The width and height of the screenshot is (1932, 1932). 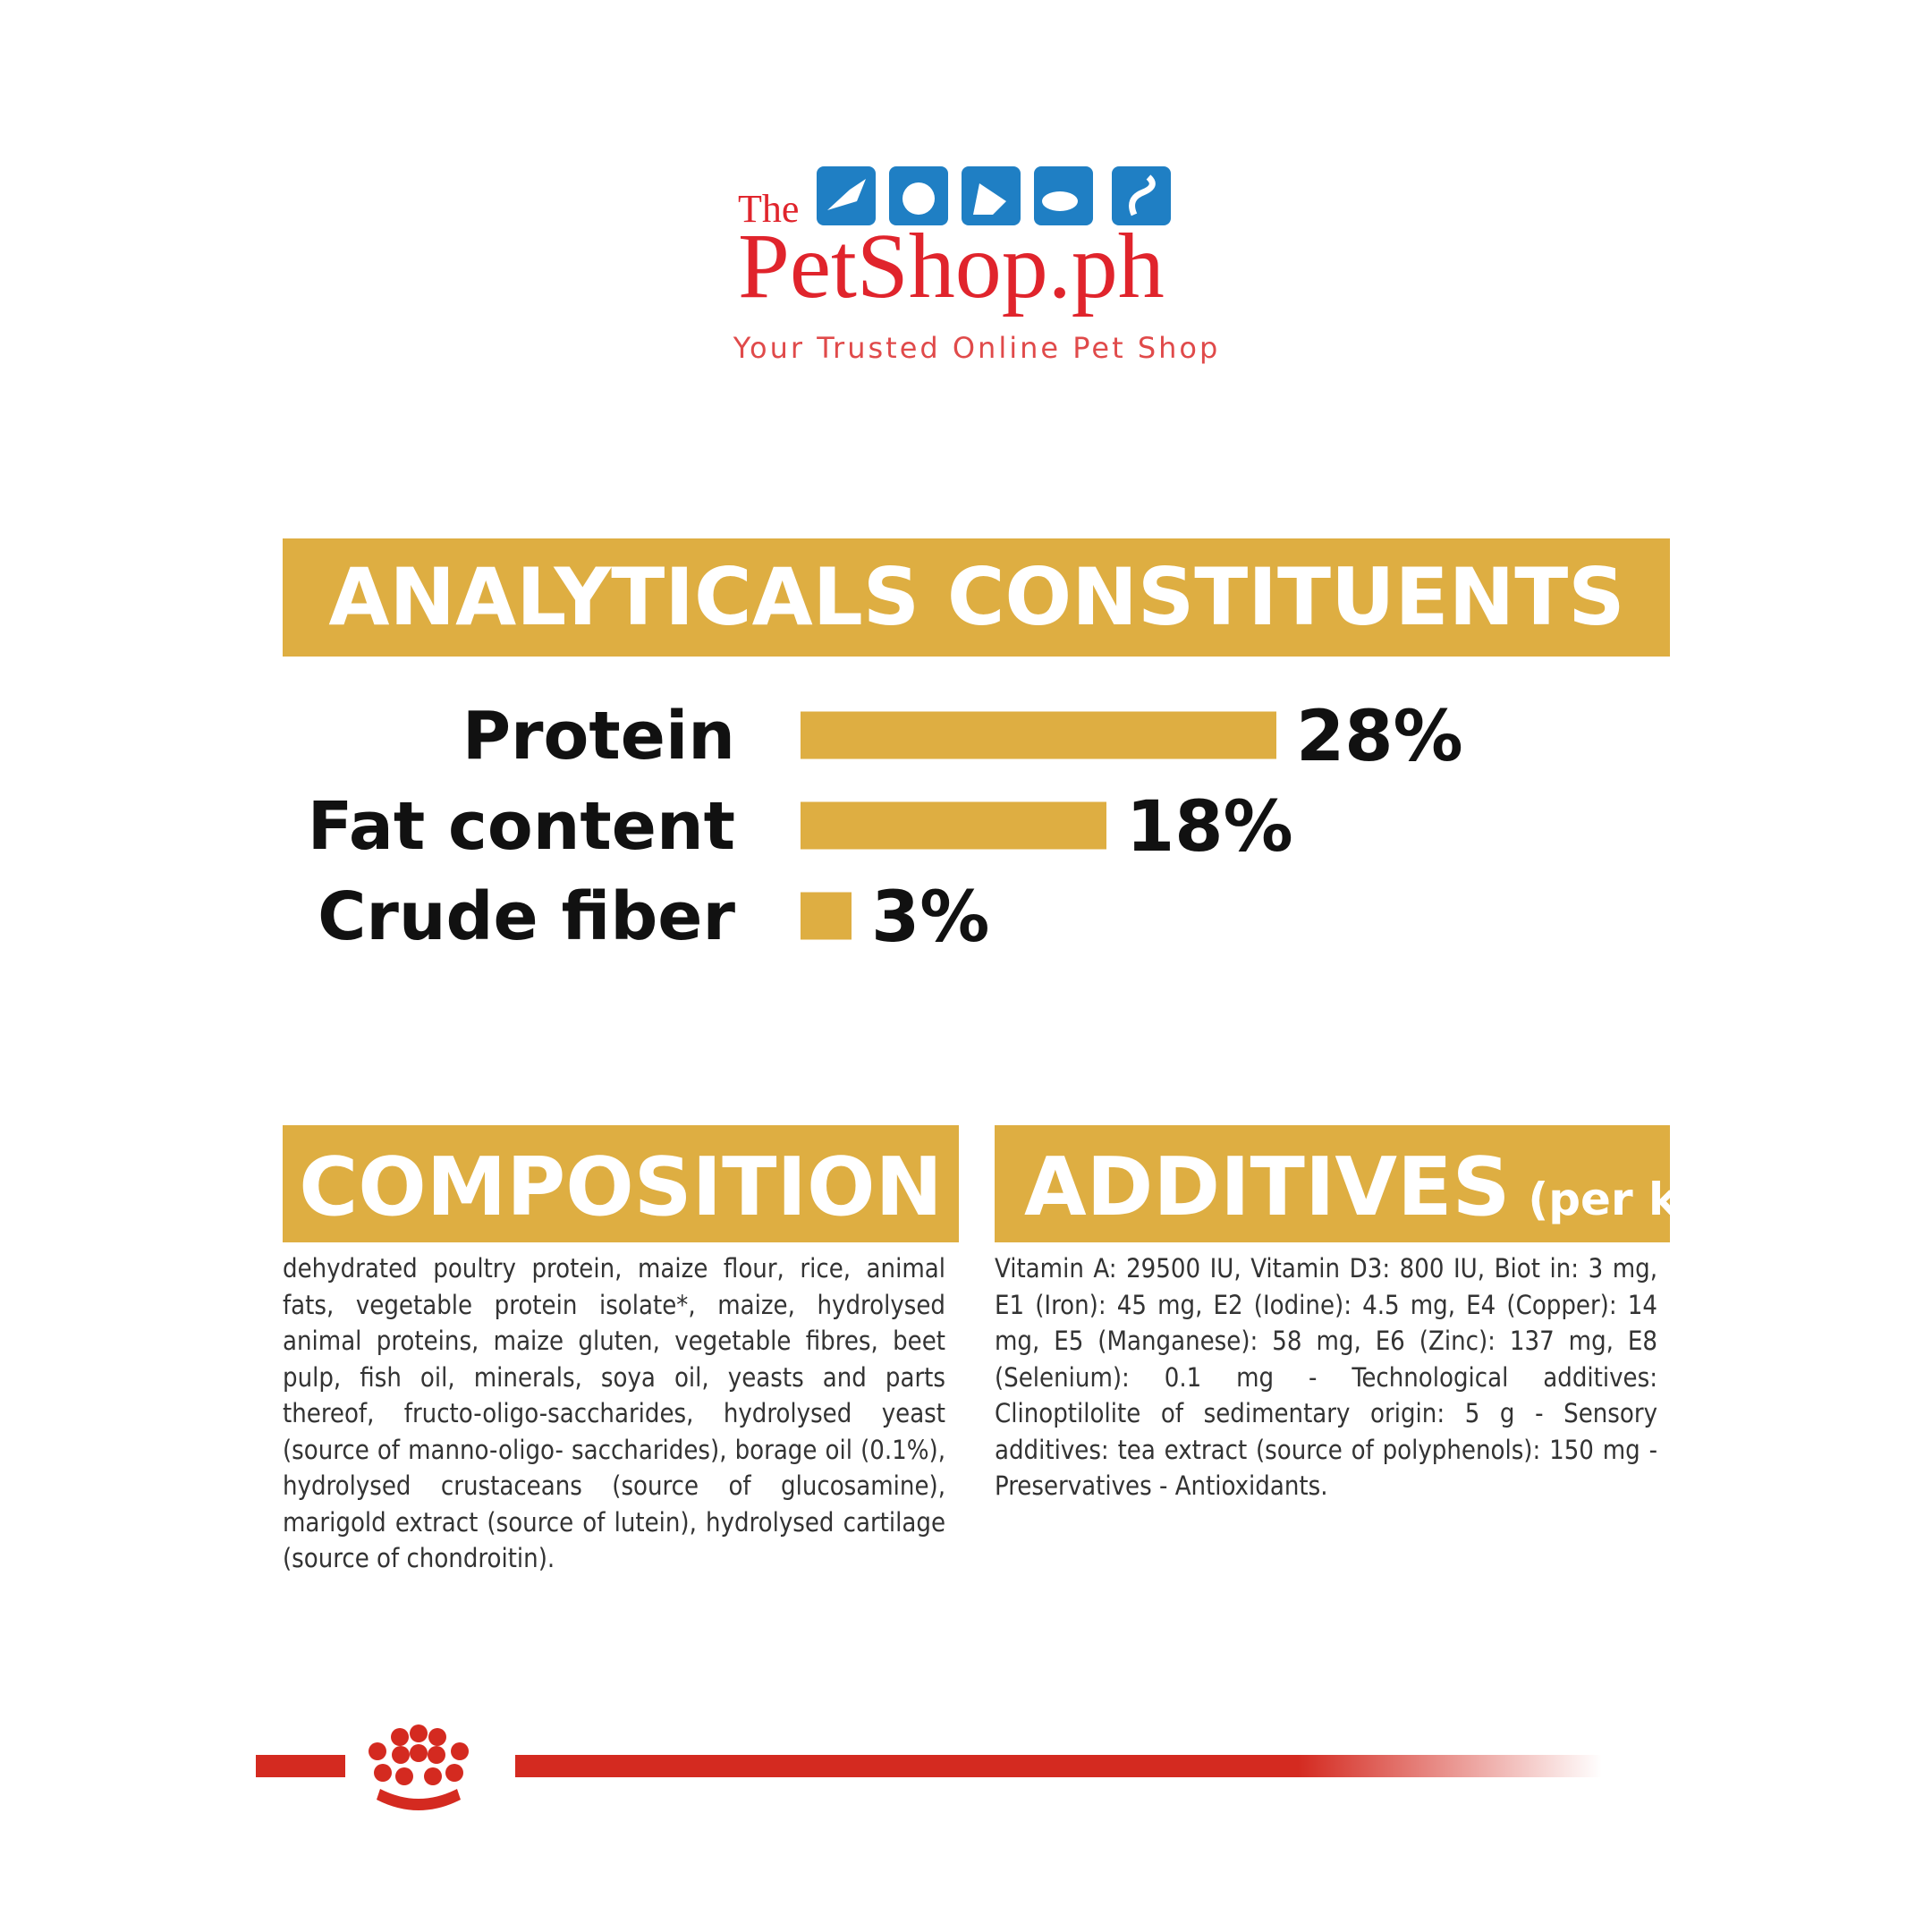 I want to click on value-label: 28%, so click(x=1379, y=737).